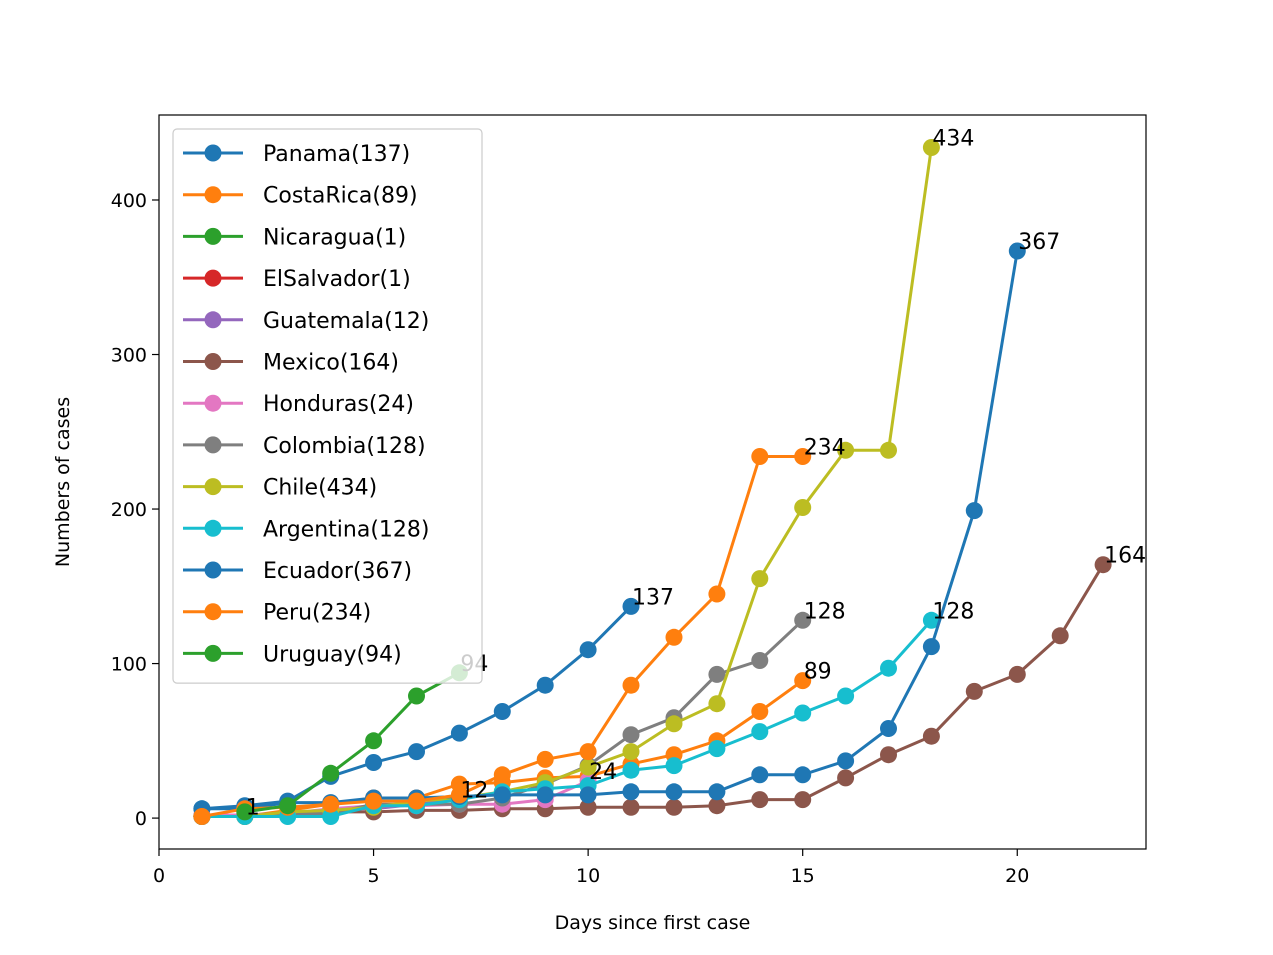 The height and width of the screenshot is (955, 1273). I want to click on end-value-label: 234, so click(825, 448).